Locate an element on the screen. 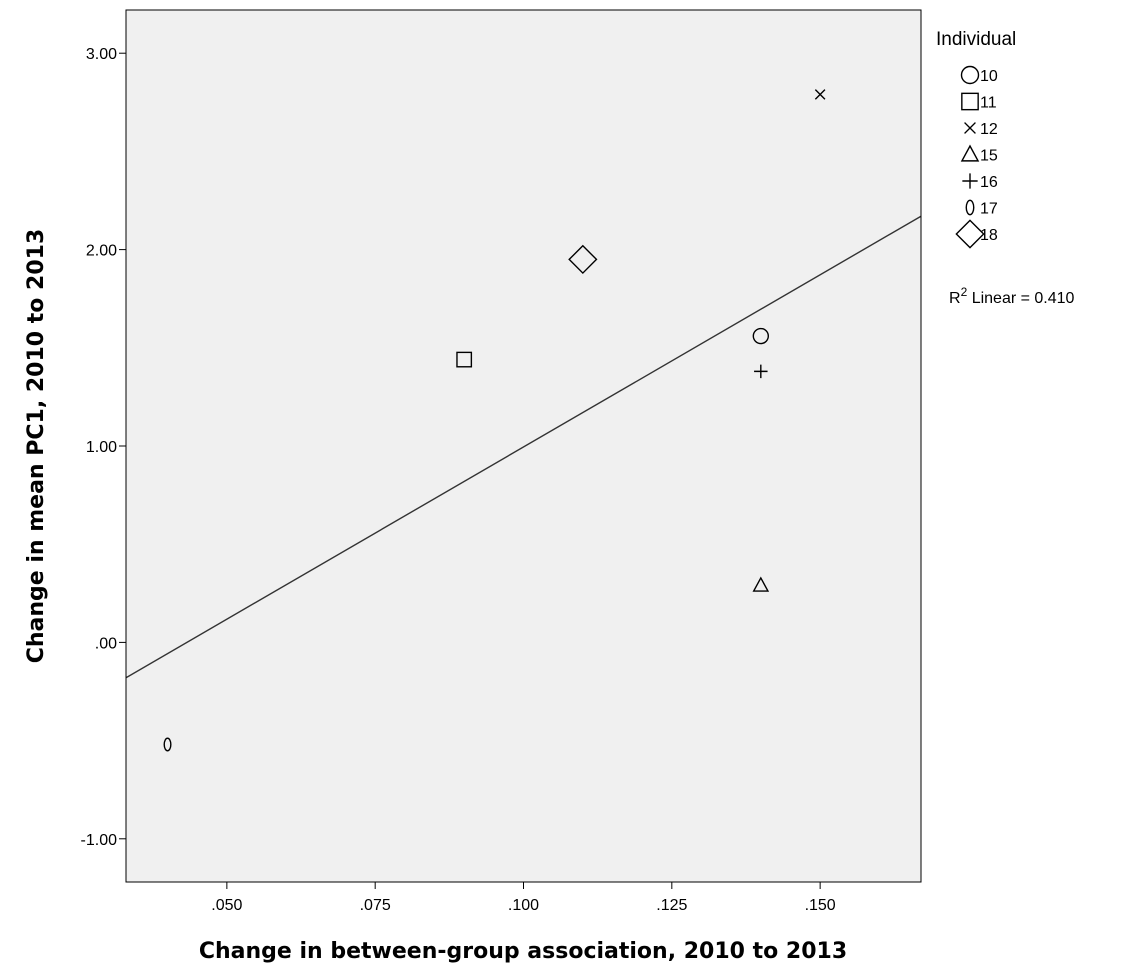 This screenshot has width=1125, height=975. y-axis: -1.00 .00 1.00 2.00 3.00 is located at coordinates (103, 447).